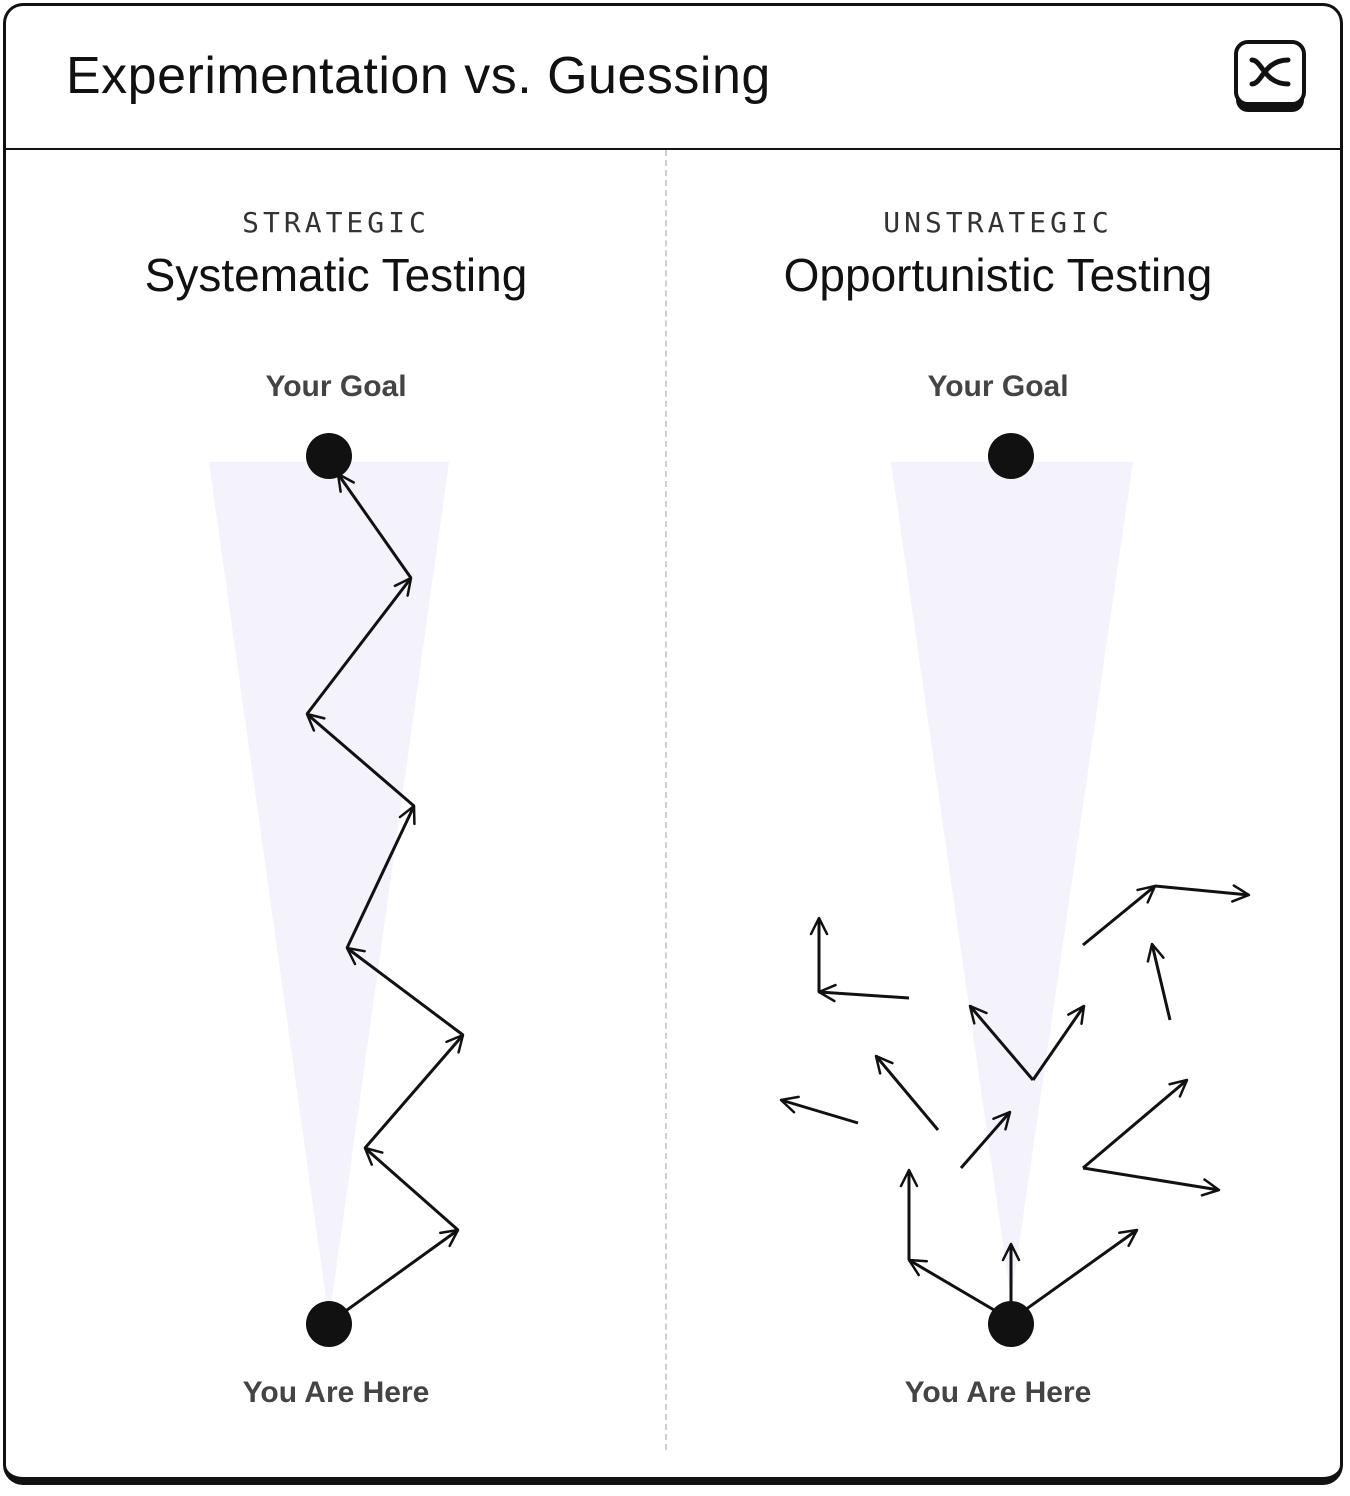 The height and width of the screenshot is (1496, 1350). What do you see at coordinates (1074, 1275) in the screenshot?
I see `scatter-arrow-upright` at bounding box center [1074, 1275].